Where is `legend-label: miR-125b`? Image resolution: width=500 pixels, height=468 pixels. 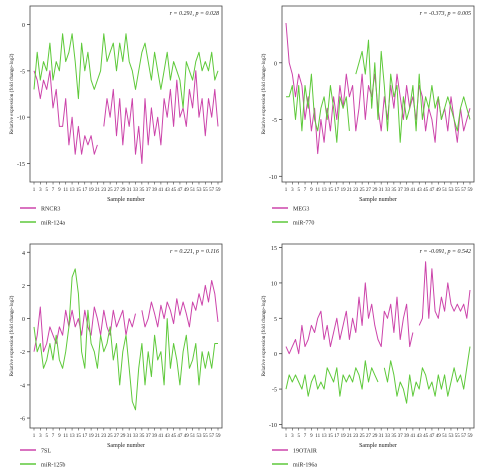 legend-label: miR-125b is located at coordinates (53, 465).